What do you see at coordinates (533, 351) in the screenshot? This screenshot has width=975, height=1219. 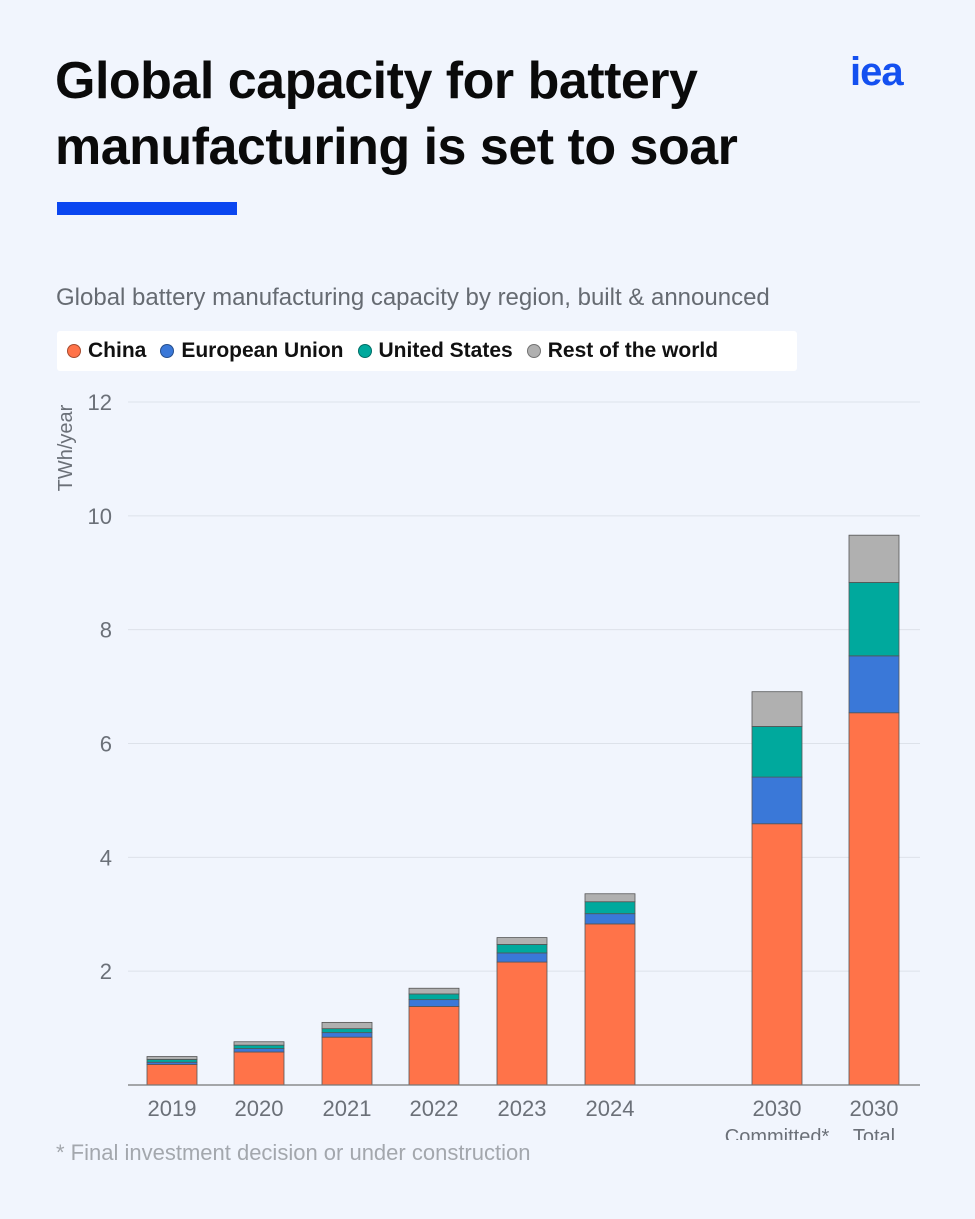 I see `legend-swatch-rest-of-world` at bounding box center [533, 351].